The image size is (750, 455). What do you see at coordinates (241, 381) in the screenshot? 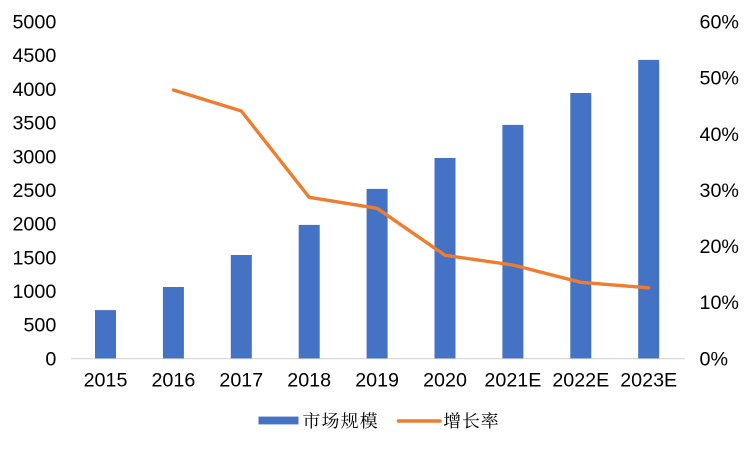
I see `svg-text: 2017` at bounding box center [241, 381].